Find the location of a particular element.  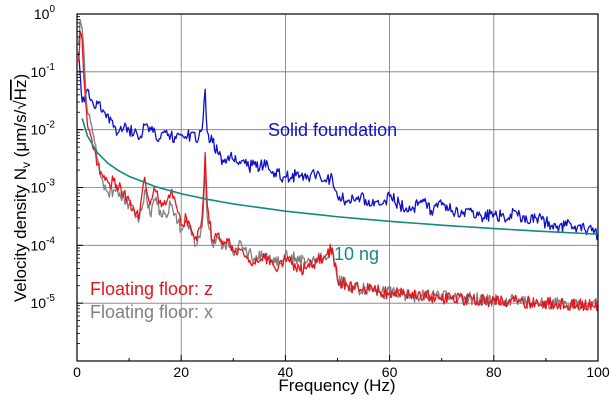

y-tick-labels: 10⁰ 10⁻¹ 10⁻² 10⁻³ 10⁻⁴ 10⁻⁵ is located at coordinates (43, 157).